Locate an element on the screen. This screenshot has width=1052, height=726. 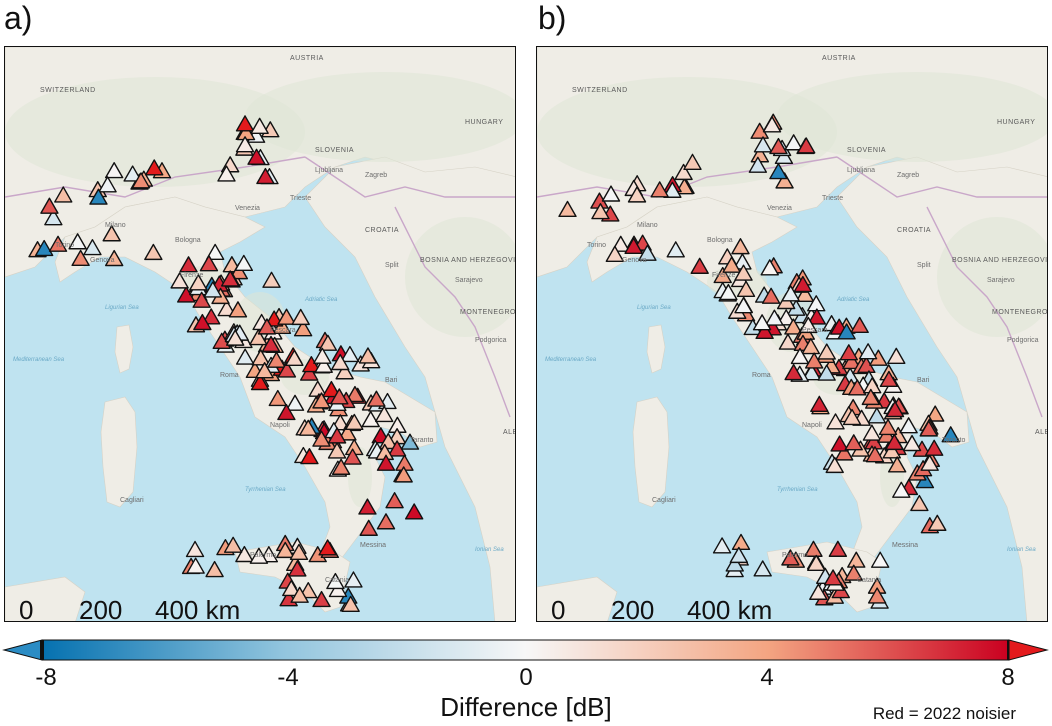
city-label: Firenze is located at coordinates (724, 275).